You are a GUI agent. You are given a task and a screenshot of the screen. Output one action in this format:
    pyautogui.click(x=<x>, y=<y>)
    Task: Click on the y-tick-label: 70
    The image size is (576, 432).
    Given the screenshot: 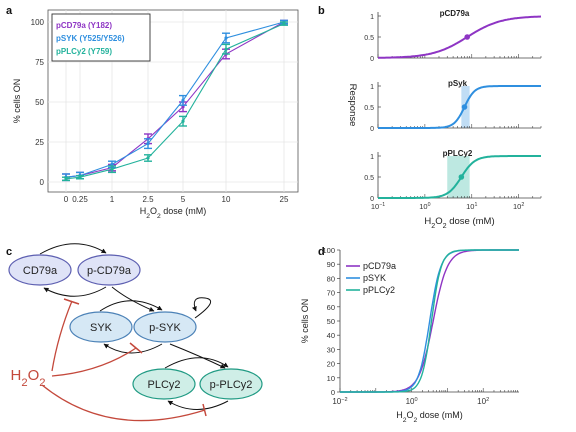 What is the action you would take?
    pyautogui.click(x=331, y=293)
    